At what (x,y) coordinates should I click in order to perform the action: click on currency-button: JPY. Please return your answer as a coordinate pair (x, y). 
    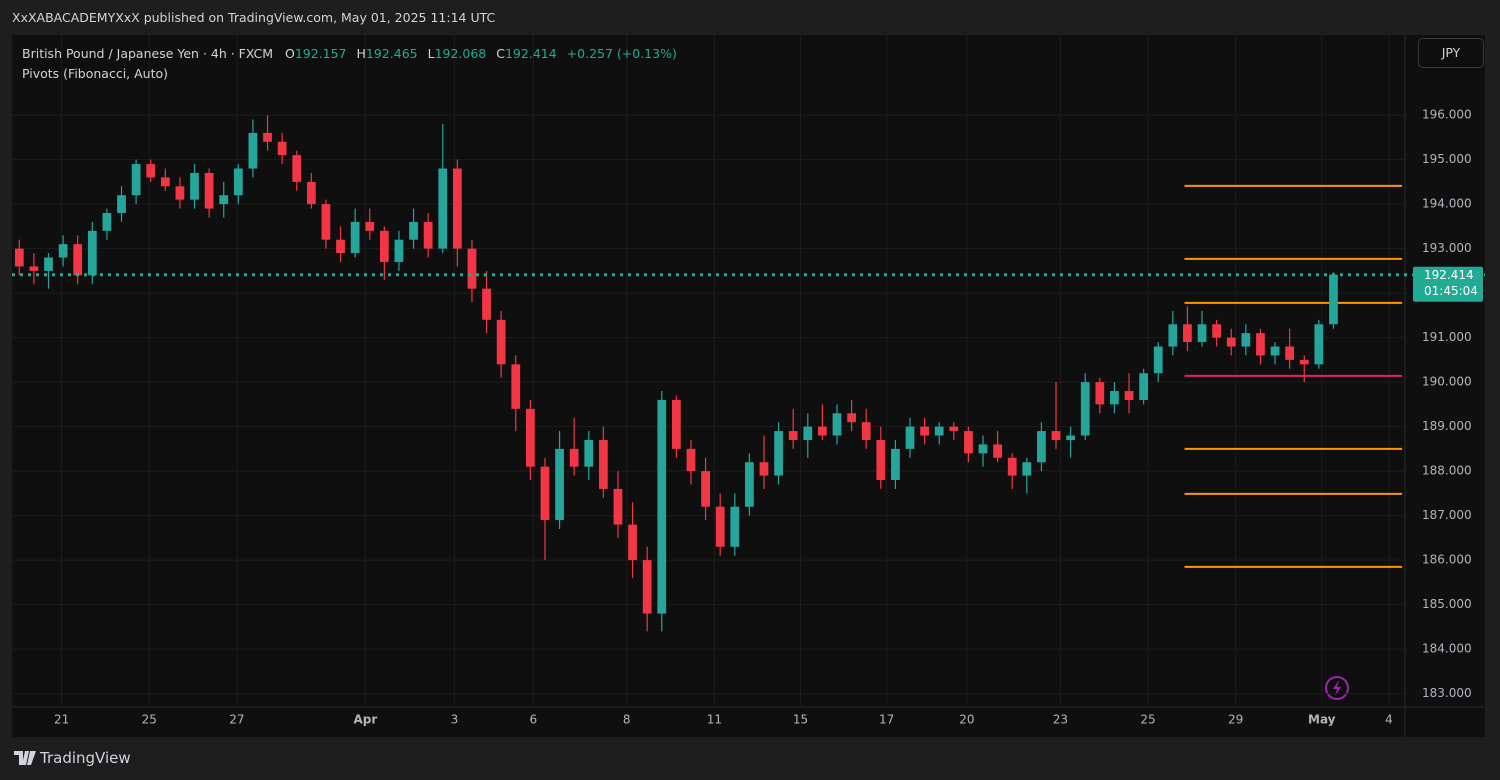
    Looking at the image, I should click on (1451, 53).